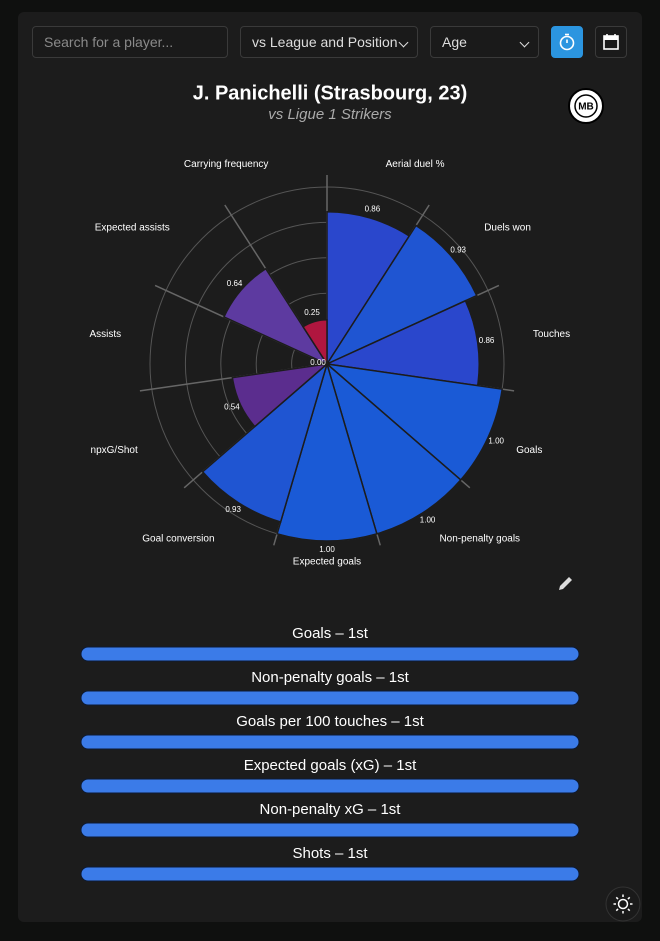 The height and width of the screenshot is (941, 660). I want to click on comparison-text: vs League and Position, so click(325, 42).